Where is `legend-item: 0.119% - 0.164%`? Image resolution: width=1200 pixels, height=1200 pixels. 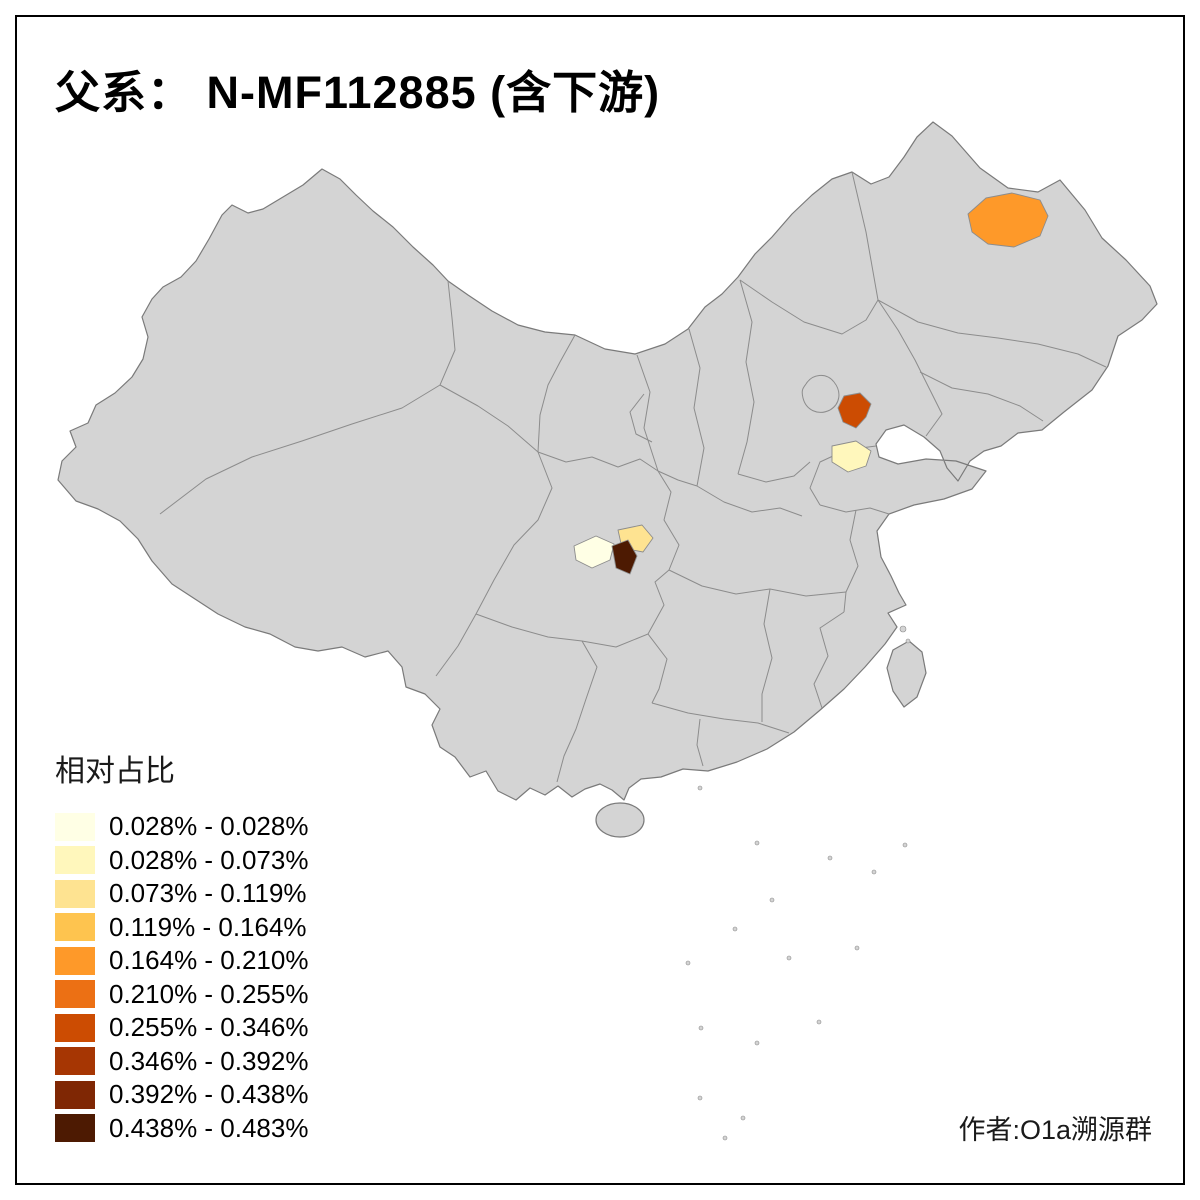
legend-item: 0.119% - 0.164% is located at coordinates (181, 928).